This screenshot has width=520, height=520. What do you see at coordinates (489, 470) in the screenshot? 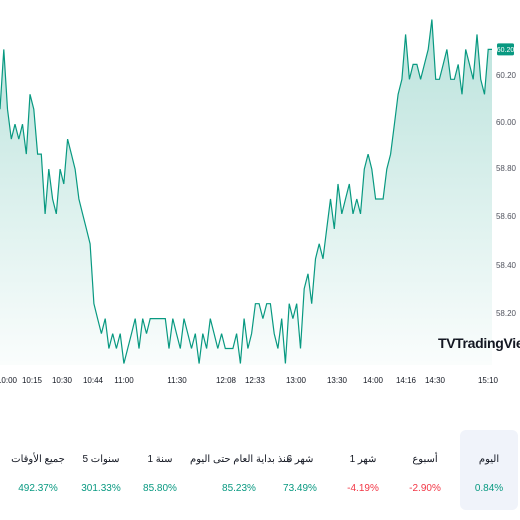
I see `period-item: اليوم 0.84%` at bounding box center [489, 470].